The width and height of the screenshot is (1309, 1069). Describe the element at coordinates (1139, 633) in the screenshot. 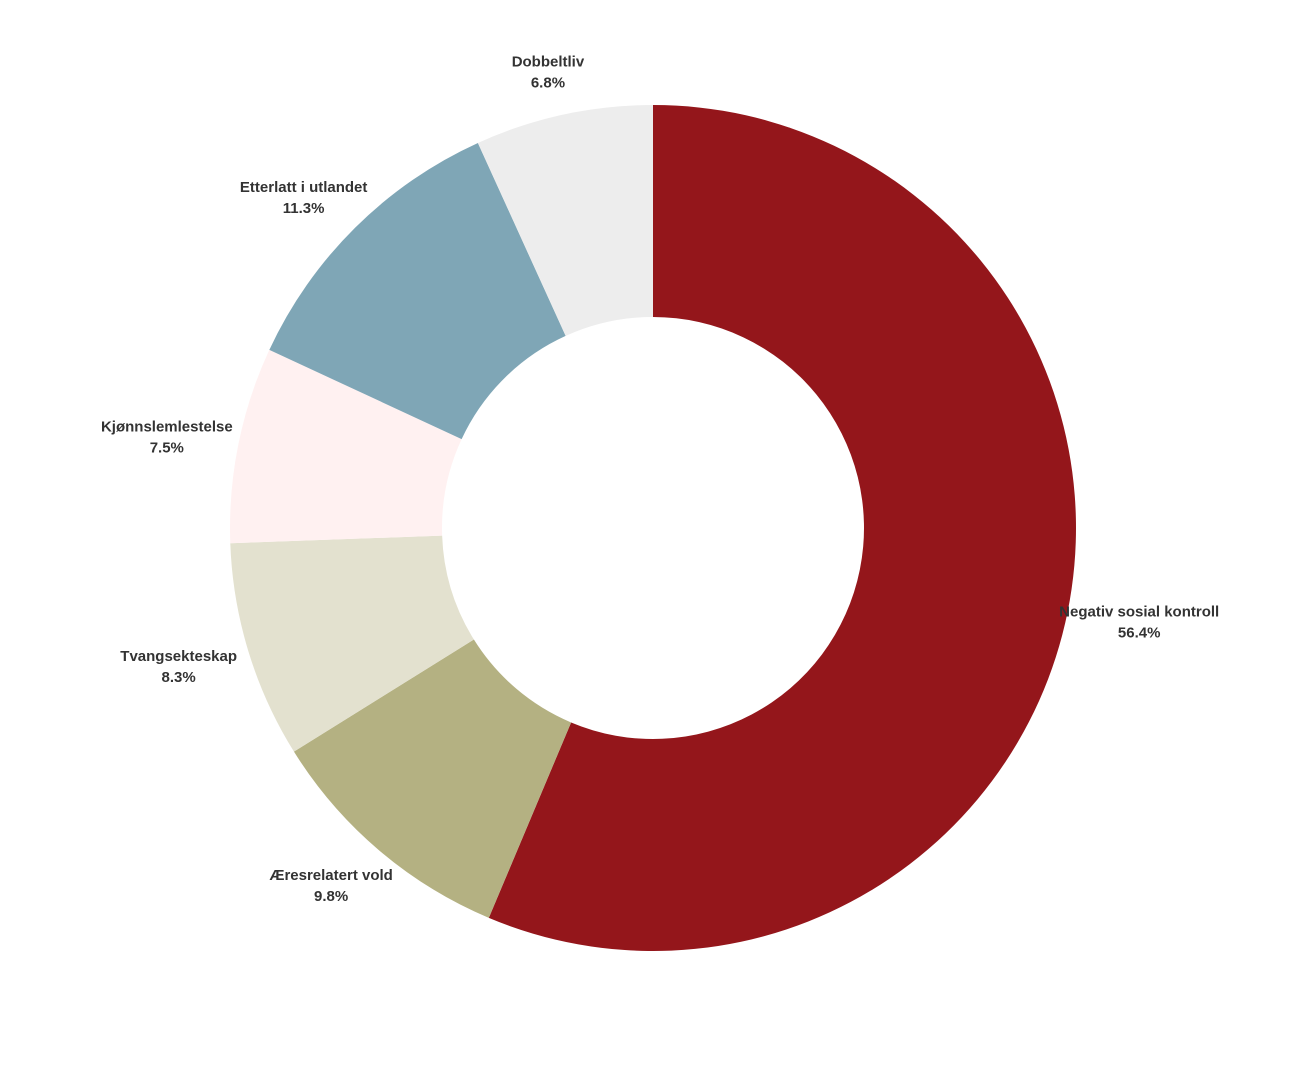

I see `slice-label-value: 56.4%` at that location.